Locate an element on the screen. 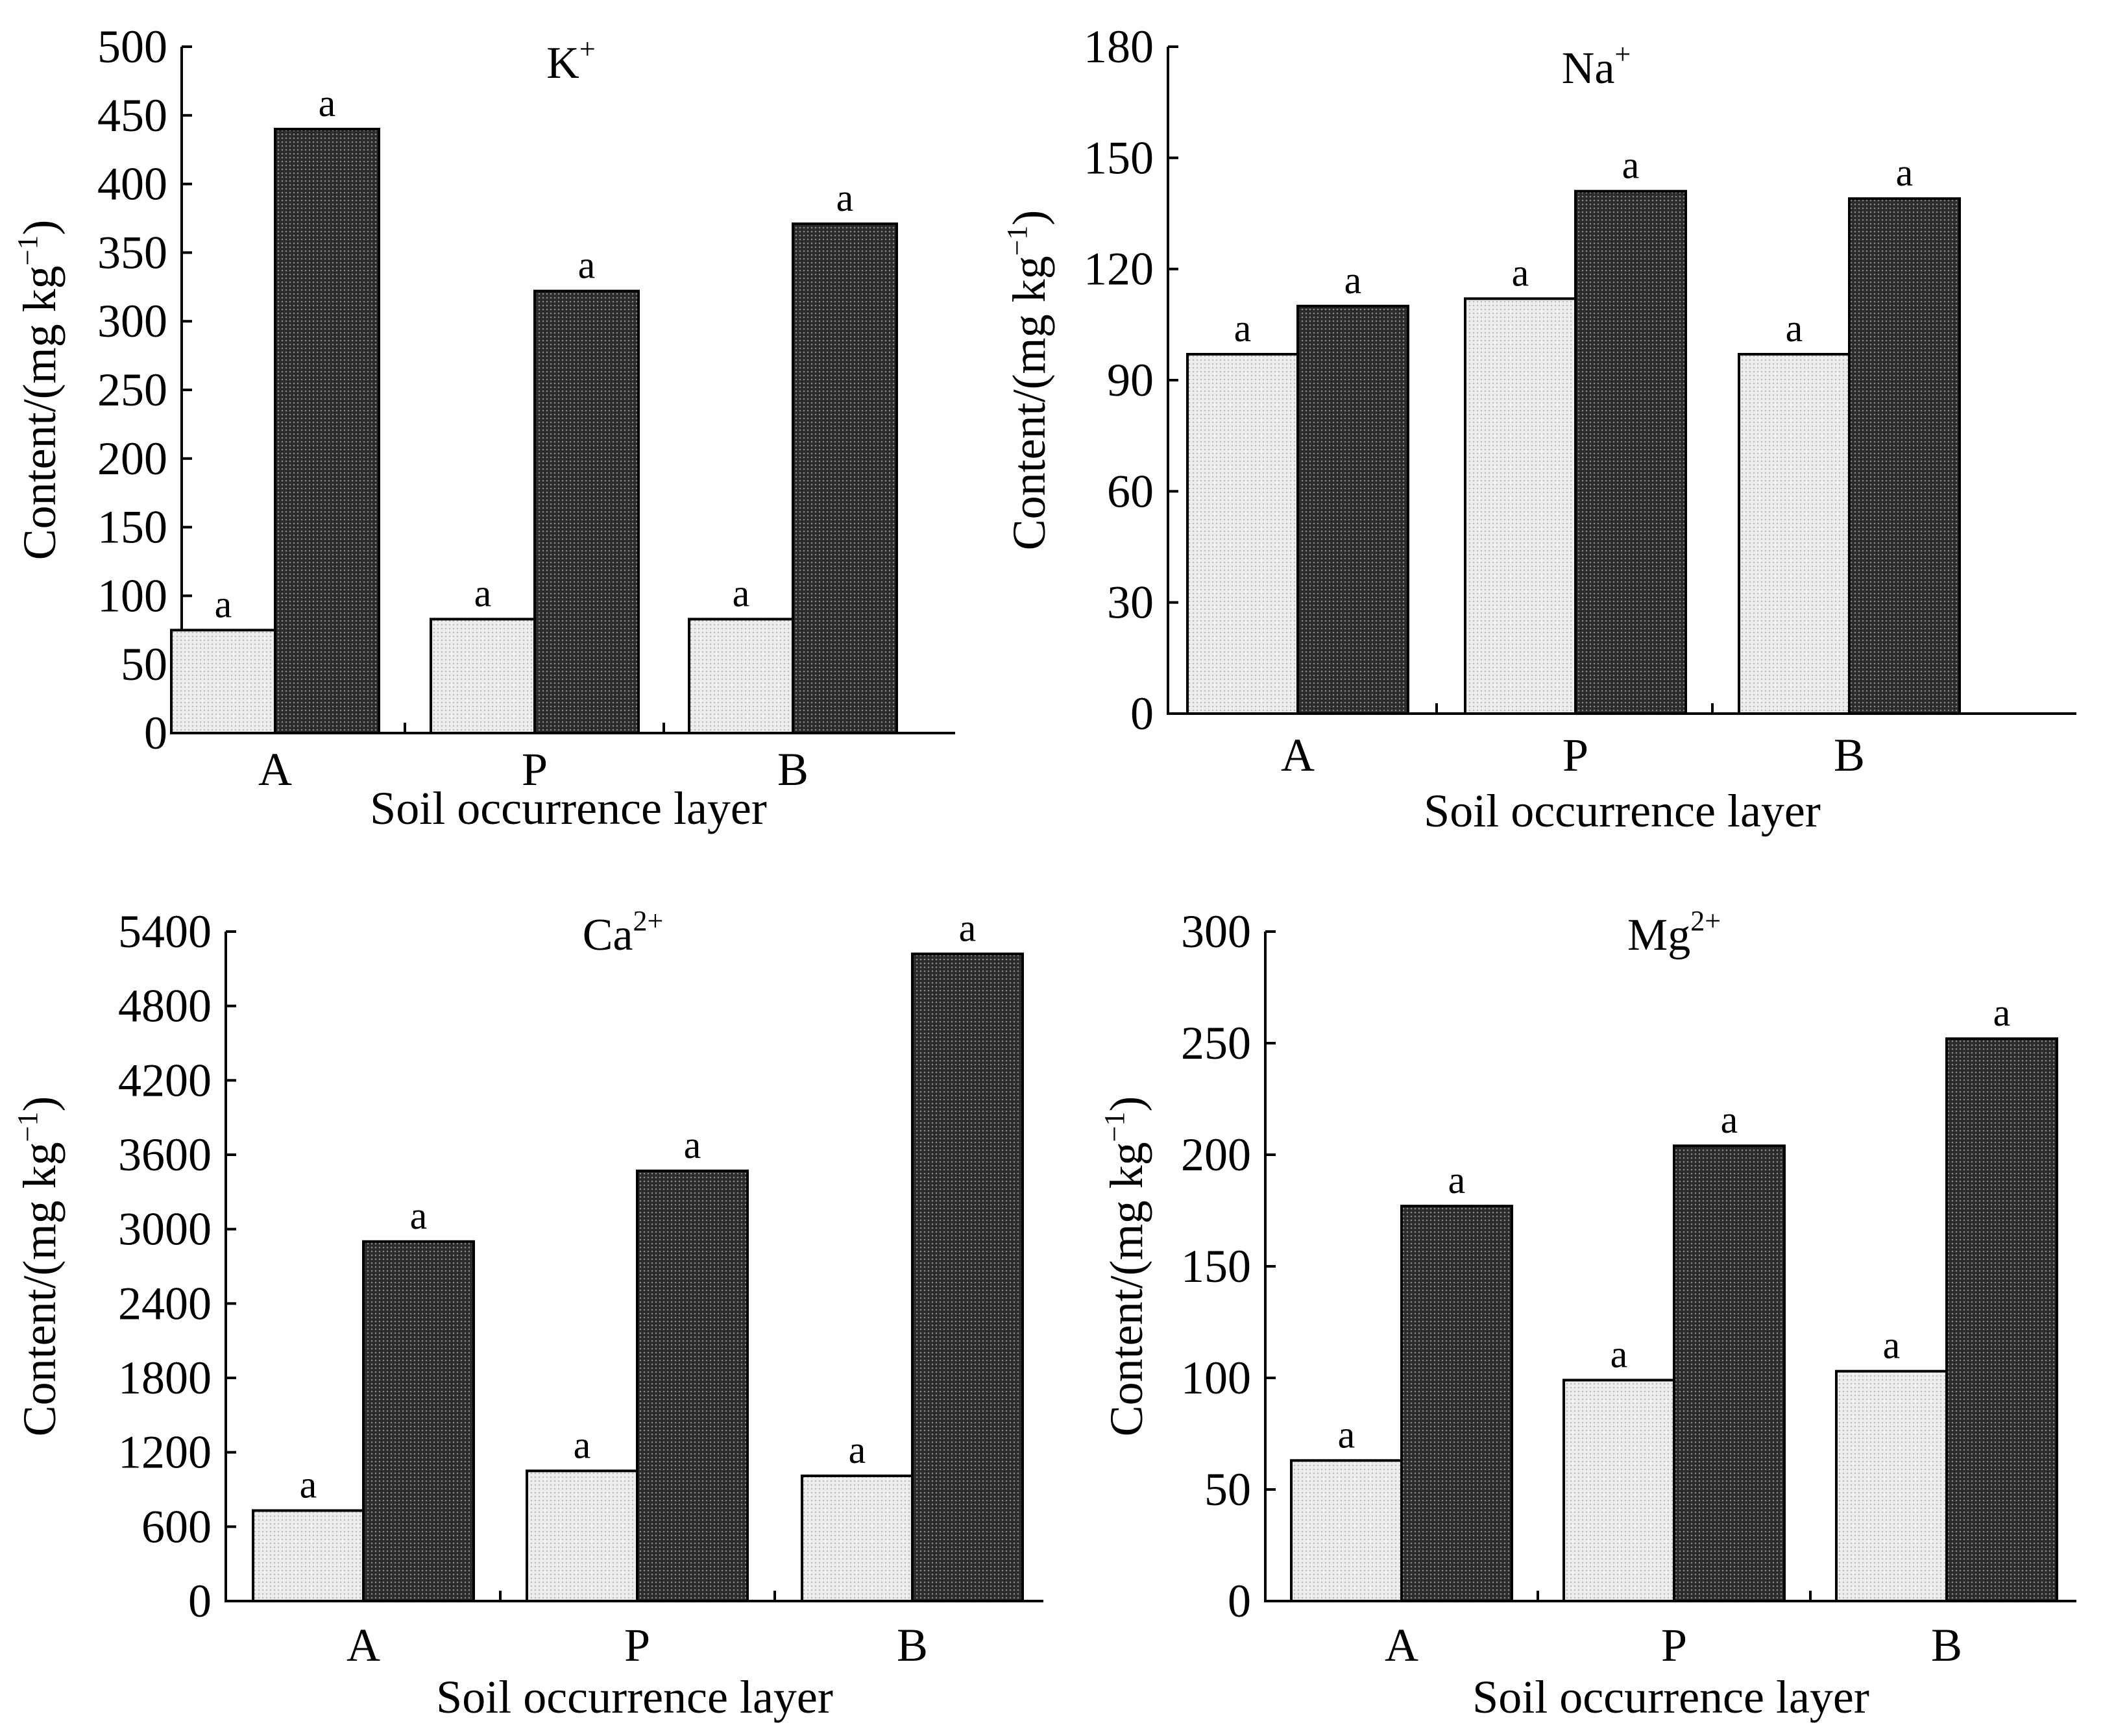 The image size is (2103, 1736). y-tick-label: 1200 is located at coordinates (165, 1452).